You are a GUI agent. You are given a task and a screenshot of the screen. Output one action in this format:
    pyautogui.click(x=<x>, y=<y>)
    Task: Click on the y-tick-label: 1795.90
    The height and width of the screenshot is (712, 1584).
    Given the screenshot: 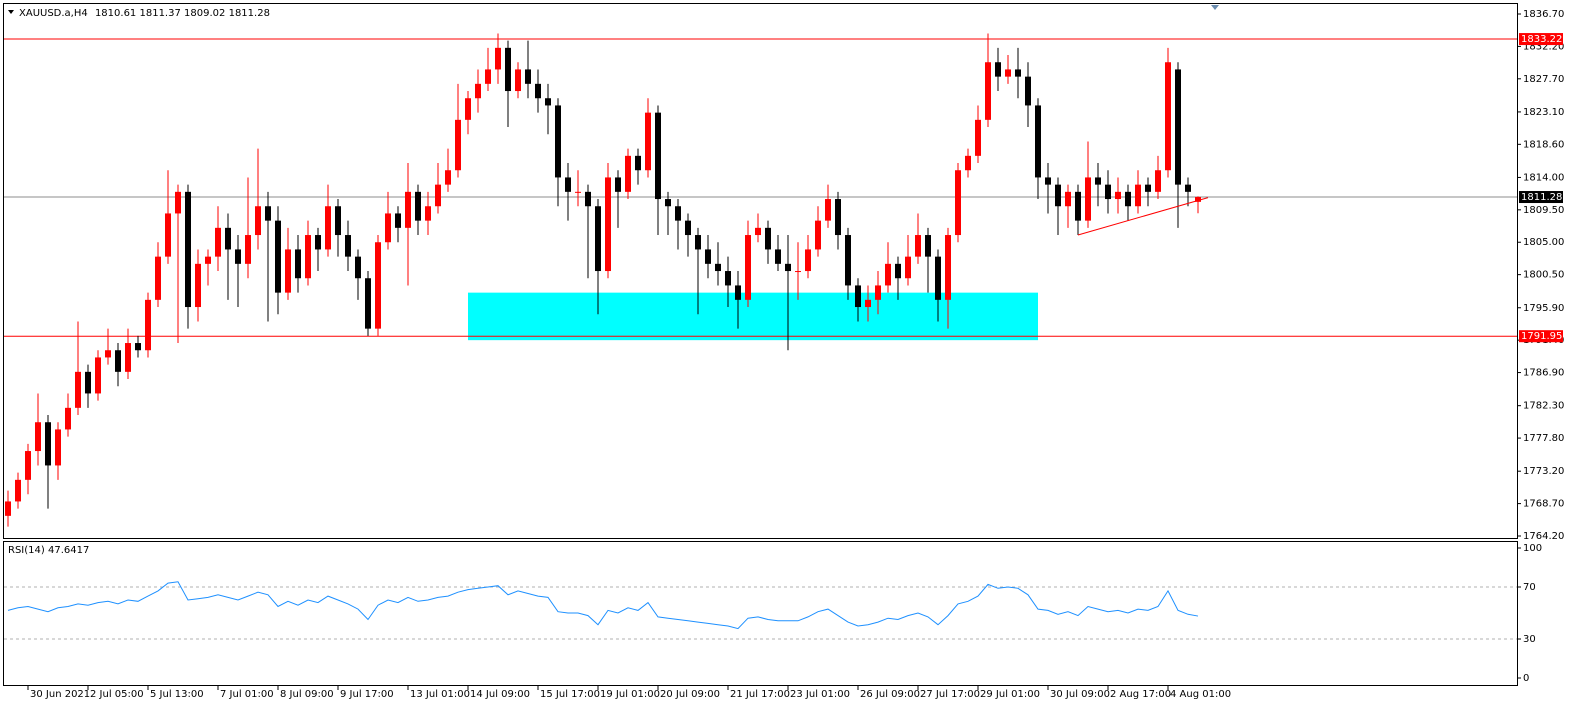 What is the action you would take?
    pyautogui.click(x=1543, y=308)
    